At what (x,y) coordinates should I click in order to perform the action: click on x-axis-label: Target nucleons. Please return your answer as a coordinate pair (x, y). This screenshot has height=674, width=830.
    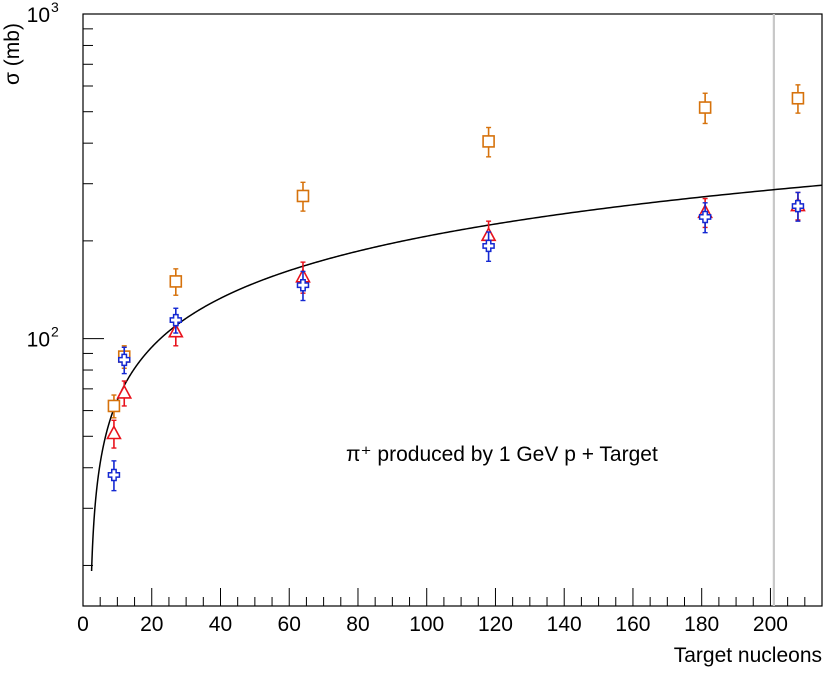
    Looking at the image, I should click on (748, 655).